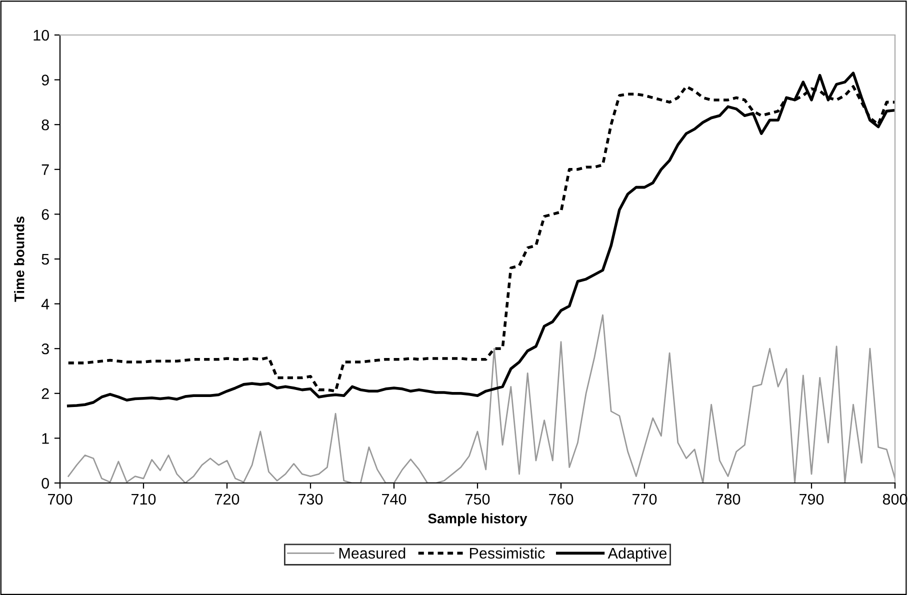  What do you see at coordinates (45, 304) in the screenshot?
I see `y-tick-label: 4` at bounding box center [45, 304].